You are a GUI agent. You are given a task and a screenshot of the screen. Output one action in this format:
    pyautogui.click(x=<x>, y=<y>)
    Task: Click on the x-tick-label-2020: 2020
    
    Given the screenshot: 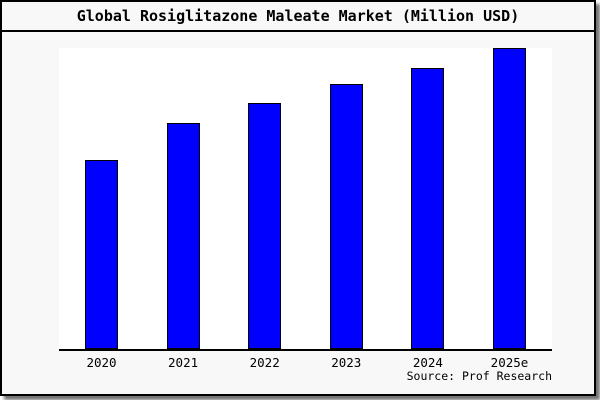 What is the action you would take?
    pyautogui.click(x=101, y=362)
    